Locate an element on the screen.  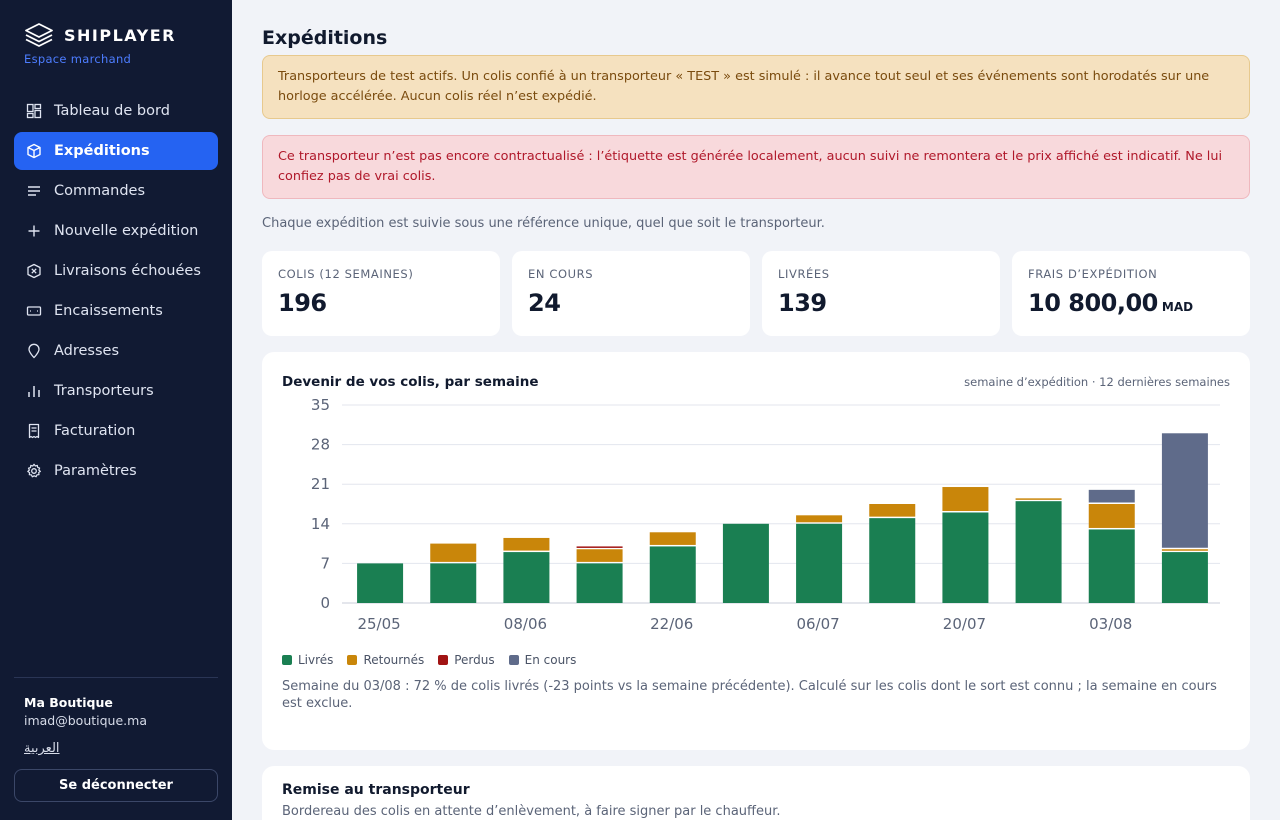
legend-item: Retournés is located at coordinates (385, 660).